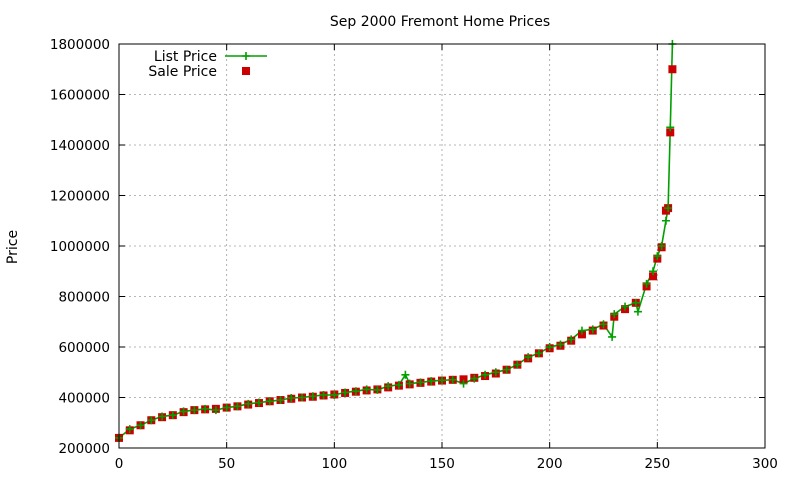  What do you see at coordinates (246, 71) in the screenshot?
I see `legend-swatch-sale-price` at bounding box center [246, 71].